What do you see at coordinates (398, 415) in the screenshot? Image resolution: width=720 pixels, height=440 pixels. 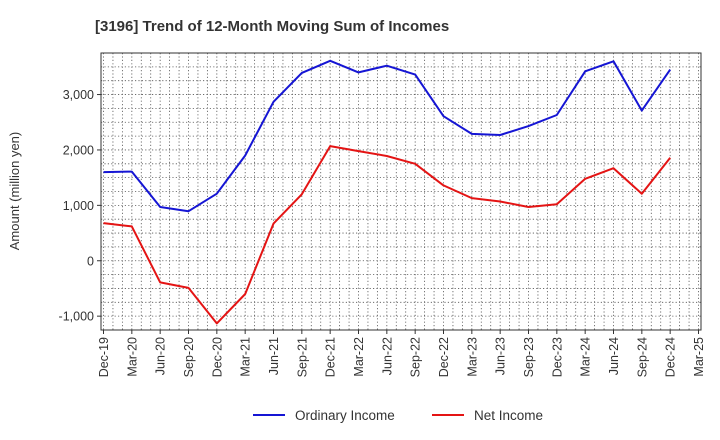 I see `legend: Ordinary Income Net Income` at bounding box center [398, 415].